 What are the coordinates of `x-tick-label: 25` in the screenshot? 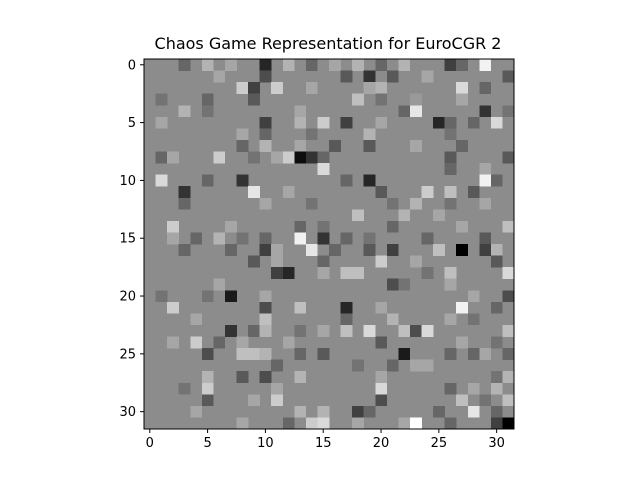 It's located at (439, 443).